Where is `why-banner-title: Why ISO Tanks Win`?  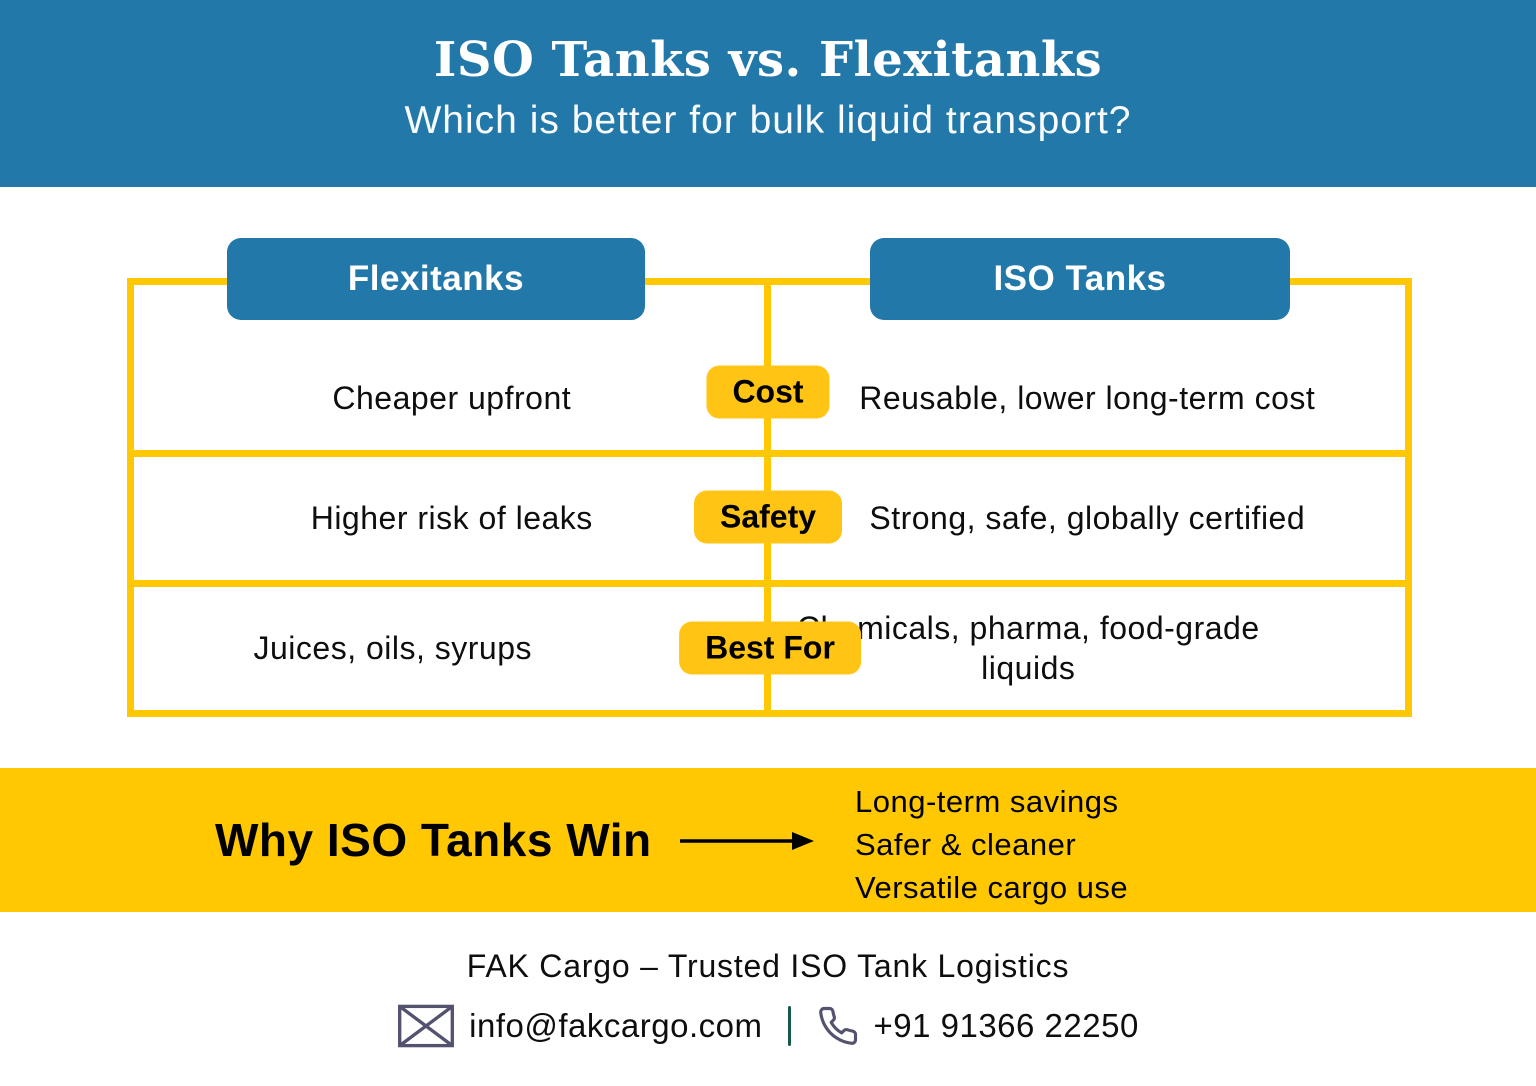
why-banner-title: Why ISO Tanks Win is located at coordinates (433, 840).